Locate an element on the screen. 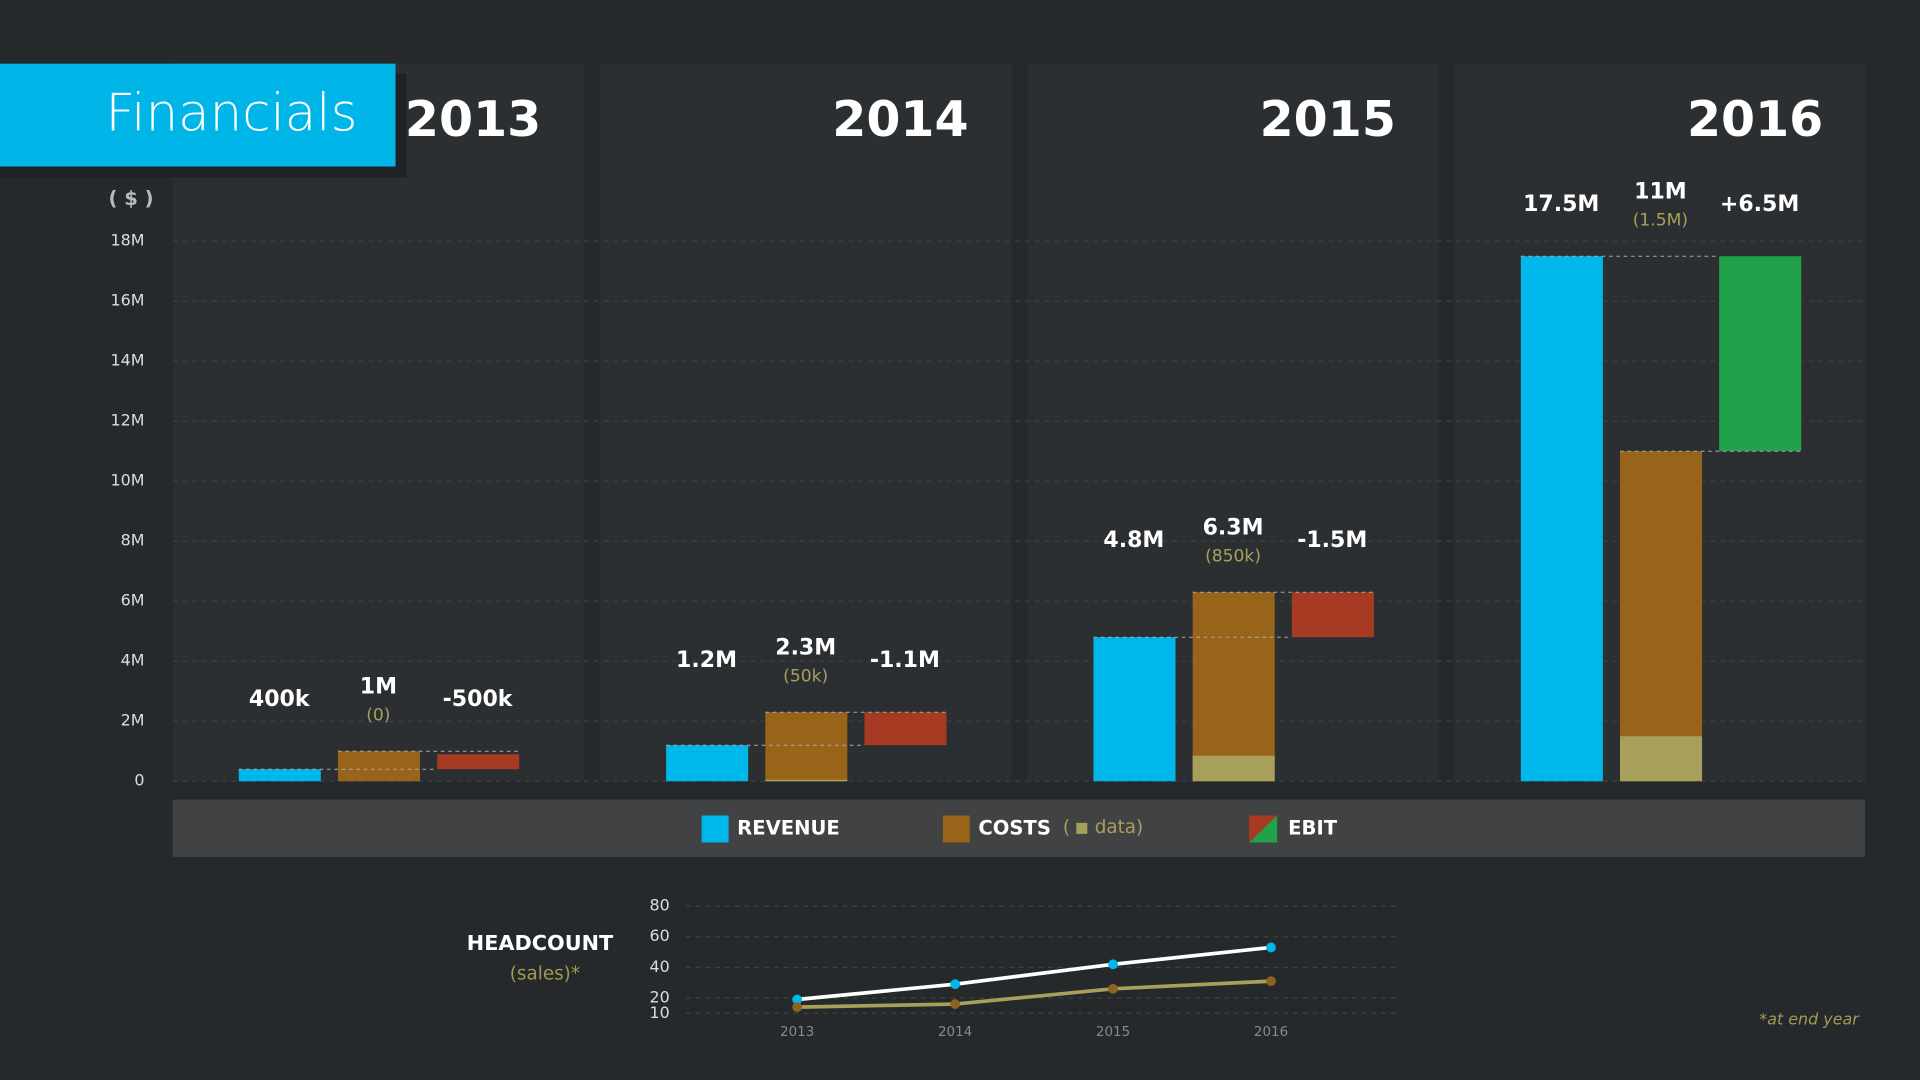 The image size is (1920, 1080). y-tick-label: 8M is located at coordinates (133, 540).